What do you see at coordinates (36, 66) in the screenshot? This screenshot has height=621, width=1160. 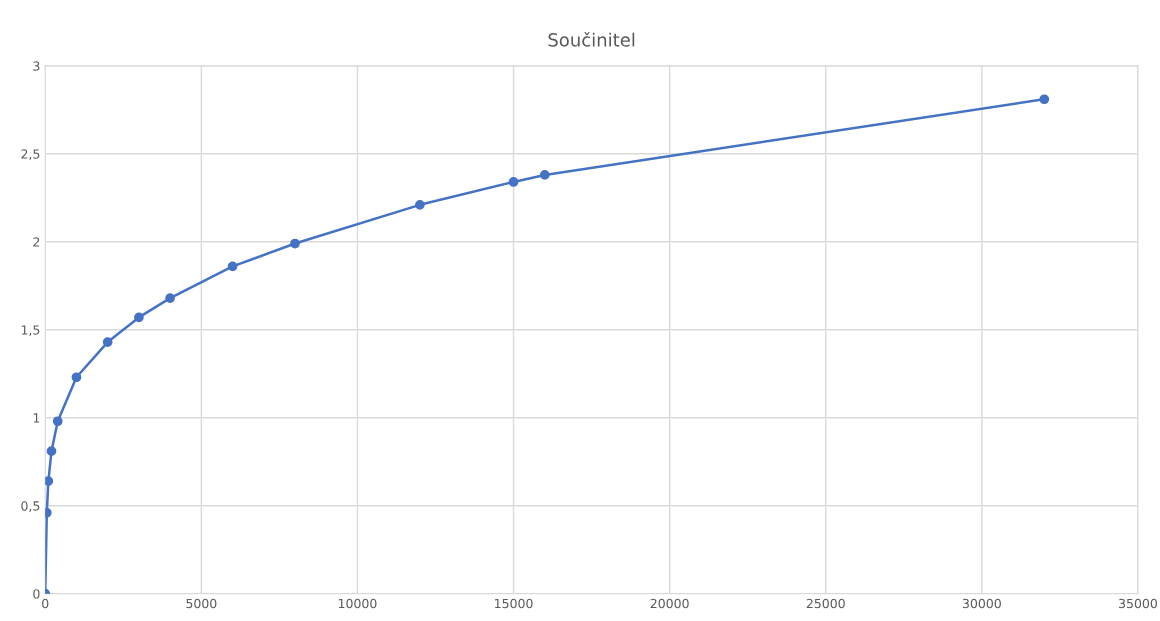 I see `y-tick-label: 3` at bounding box center [36, 66].